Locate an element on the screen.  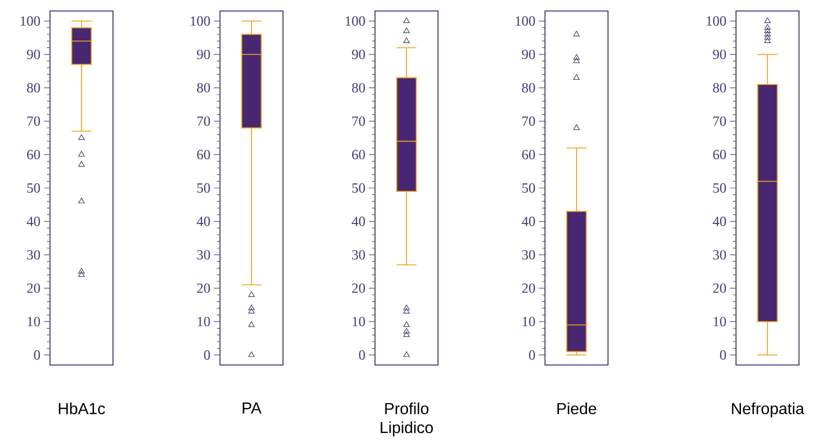
x-tick-label: HbA1c is located at coordinates (81, 408).